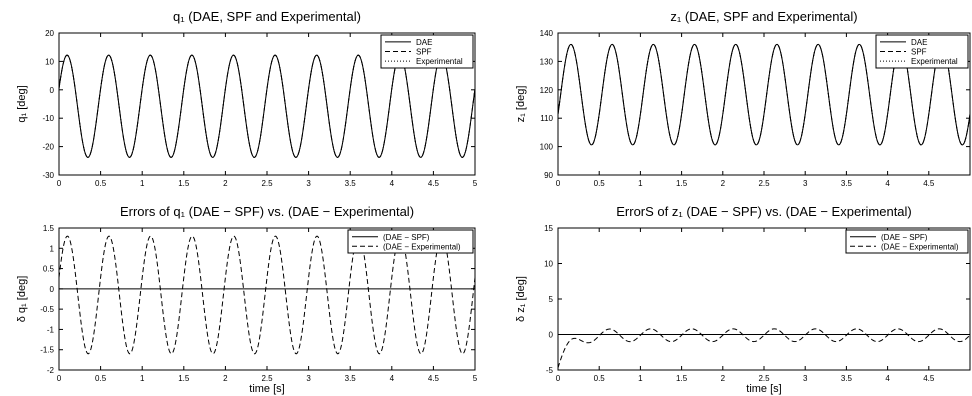 The width and height of the screenshot is (972, 396). I want to click on y-tick-label: 15, so click(548, 228).